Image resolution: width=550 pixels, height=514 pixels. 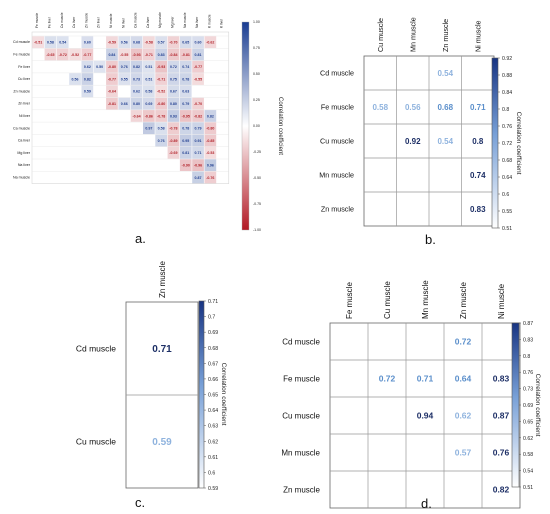 I want to click on panel-d-plot-area, so click(x=425, y=415).